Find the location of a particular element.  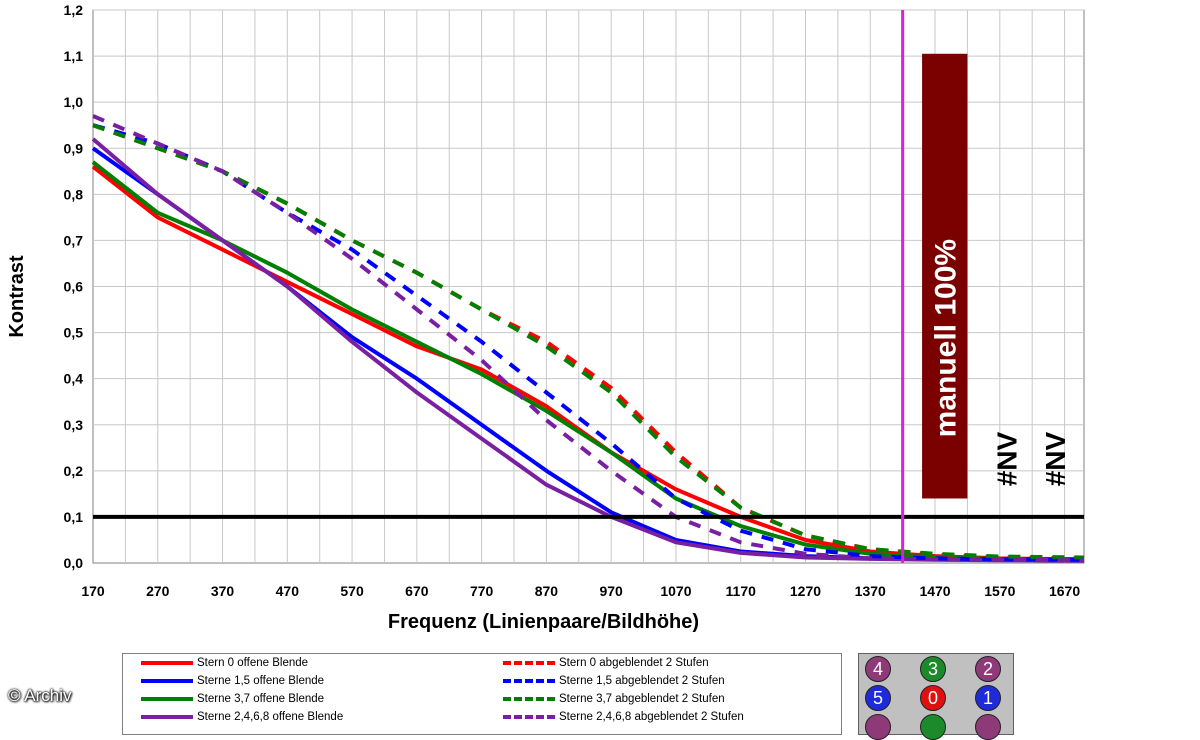

y-tick-label: 0,8 is located at coordinates (74, 194).